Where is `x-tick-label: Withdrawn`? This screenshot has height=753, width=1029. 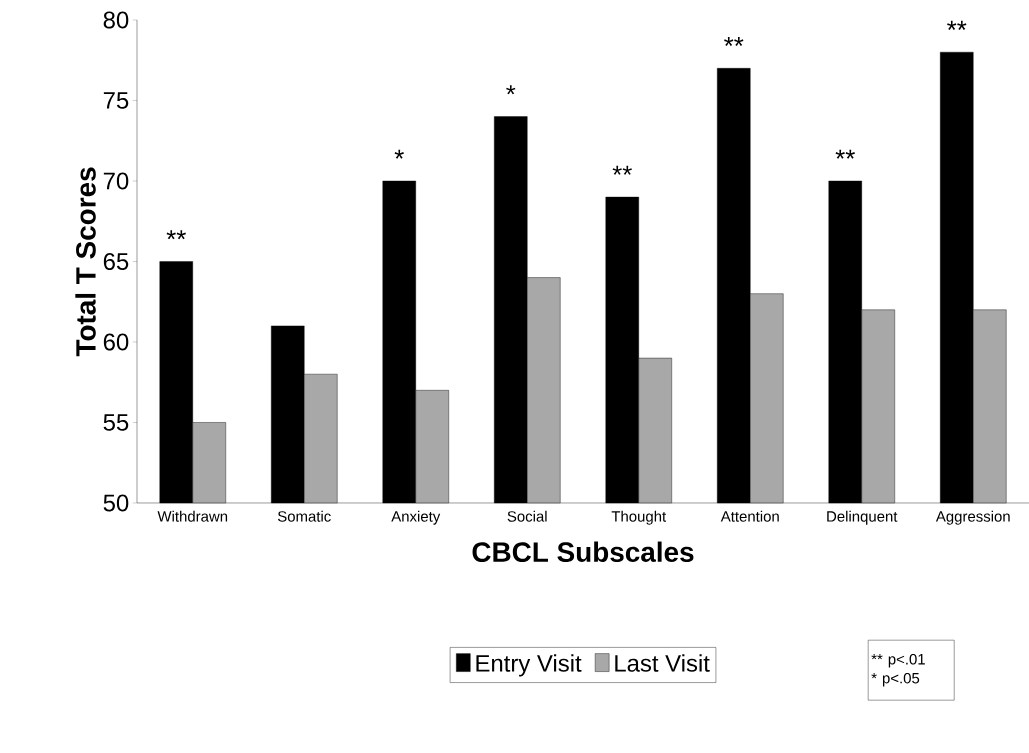
x-tick-label: Withdrawn is located at coordinates (192, 516).